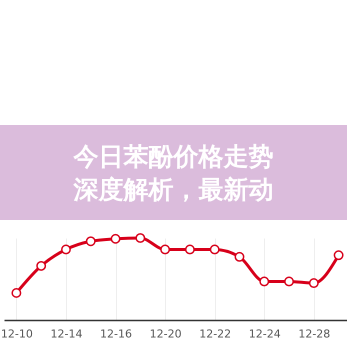 The image size is (347, 347). Describe the element at coordinates (314, 334) in the screenshot. I see `x-tick-label: 12-28` at that location.